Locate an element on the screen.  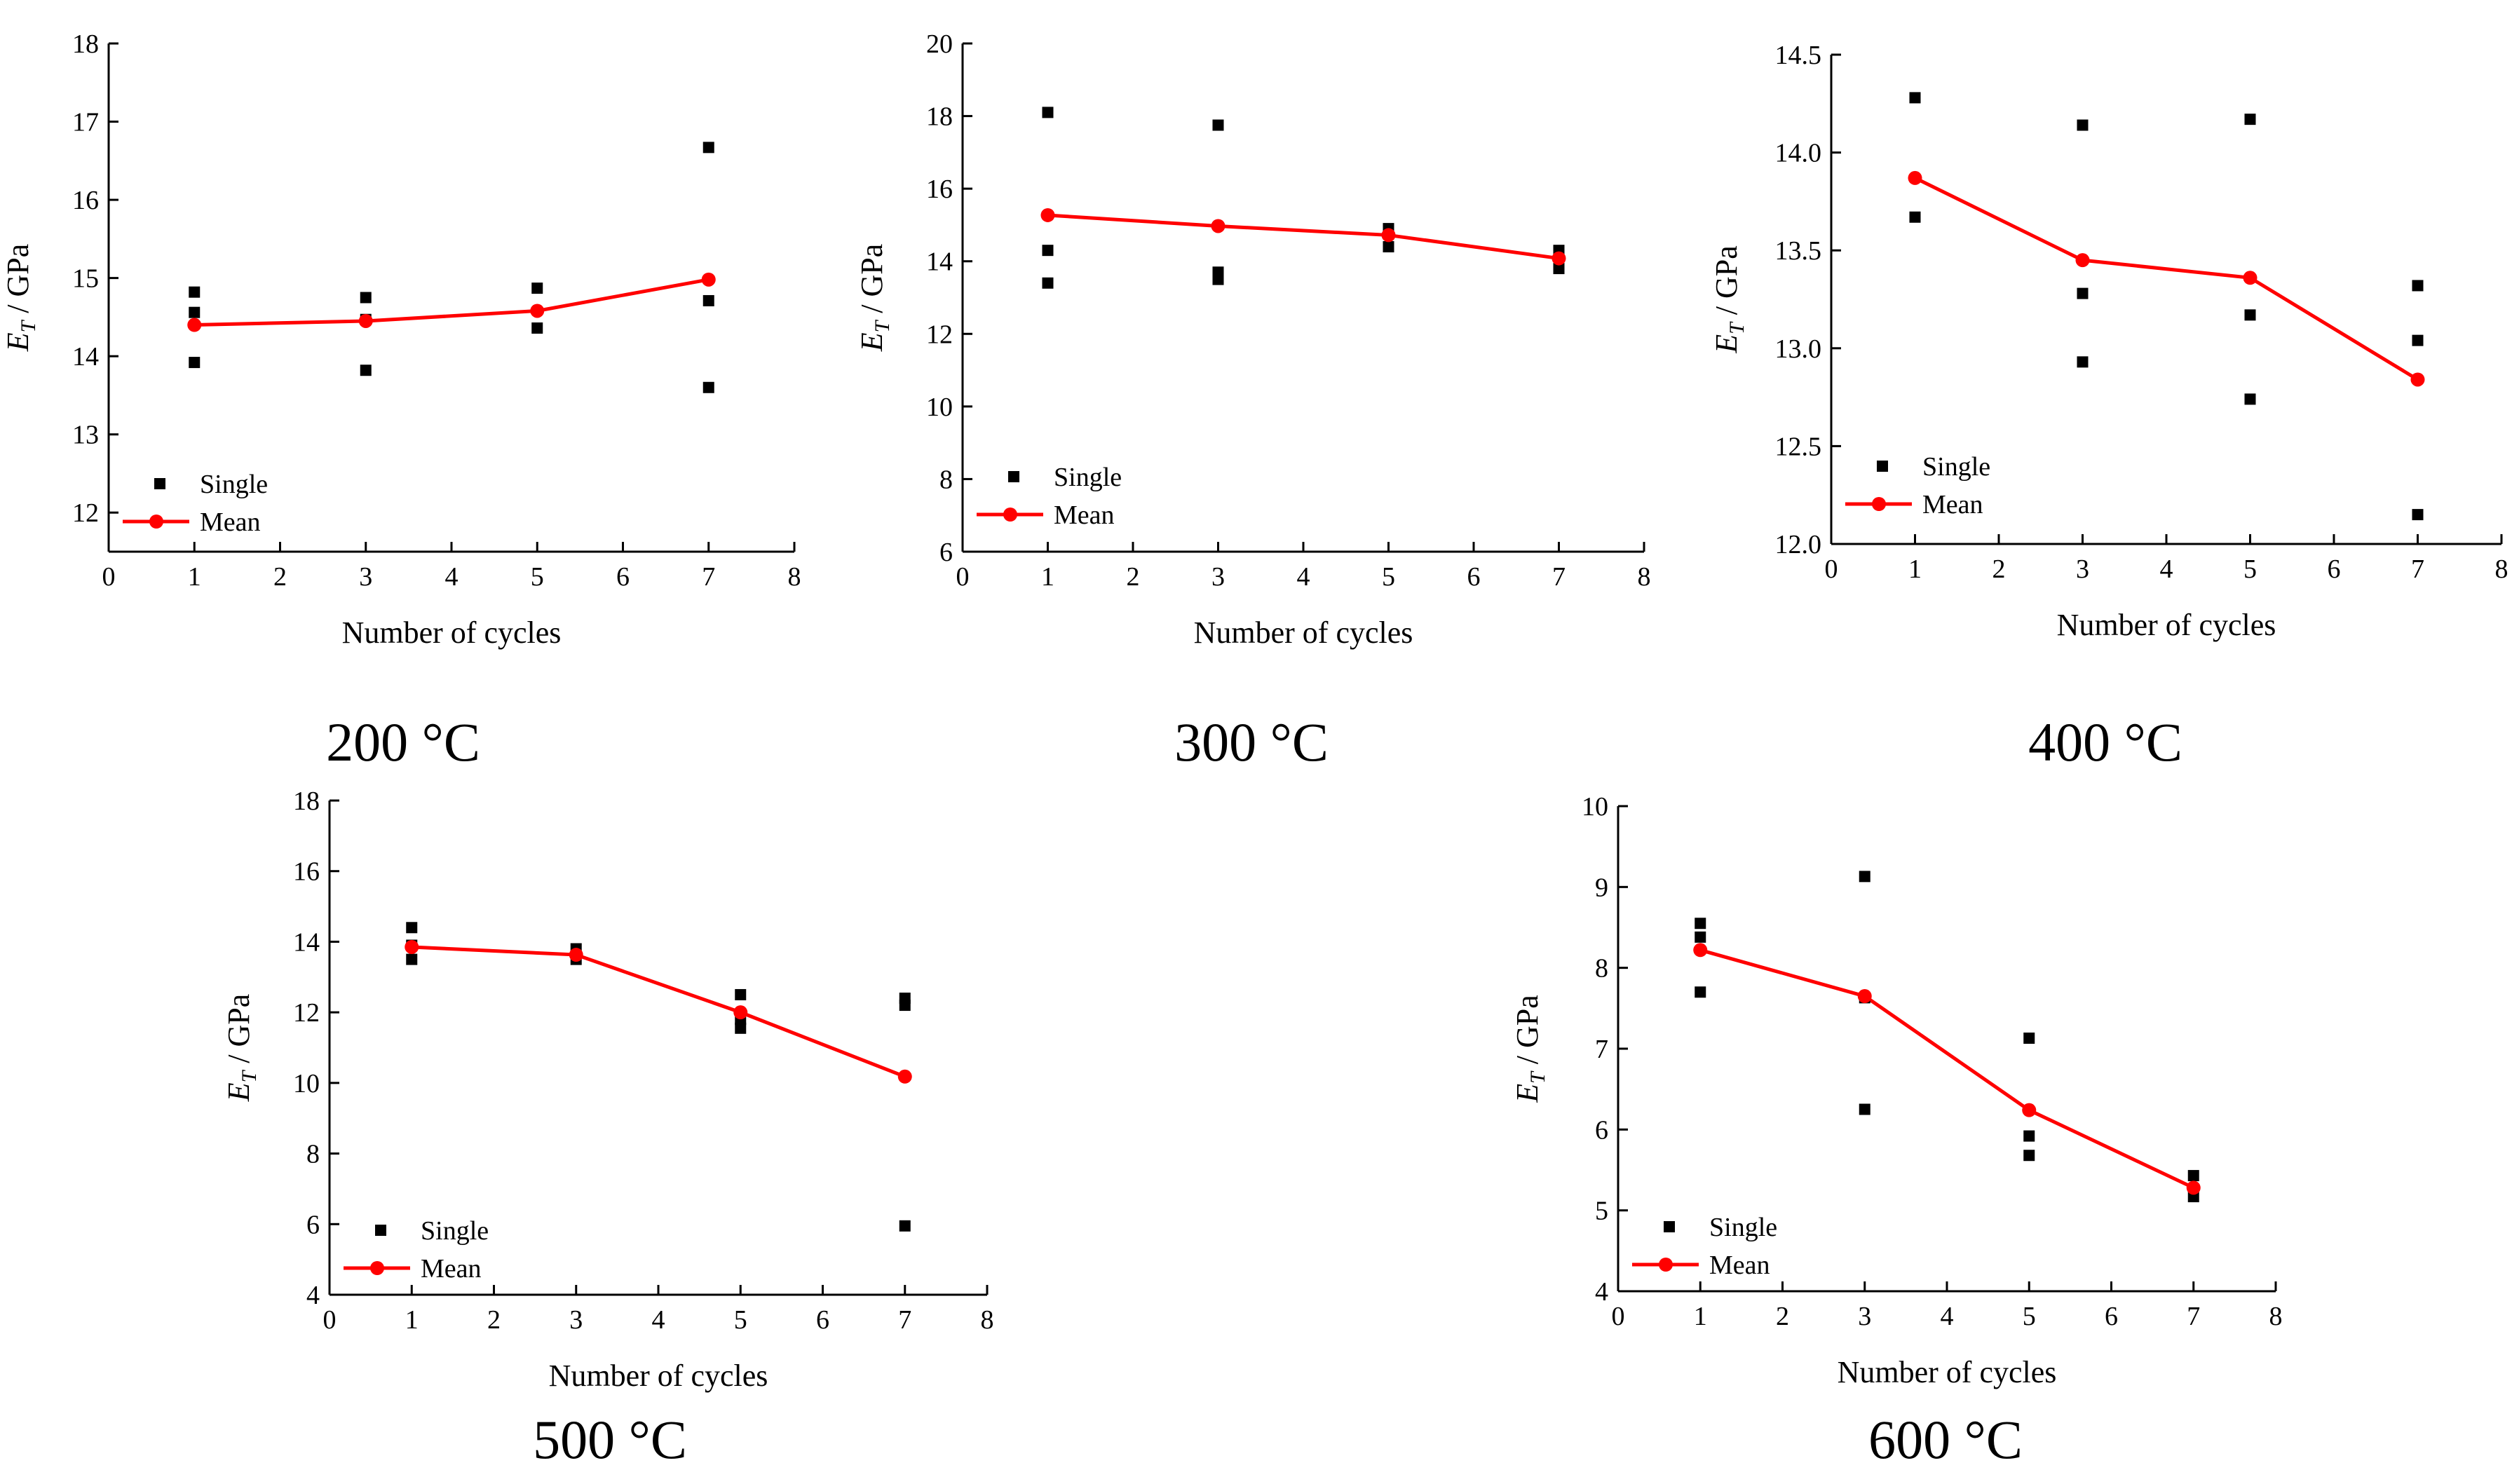
x-tick-label: 7 is located at coordinates (708, 577).